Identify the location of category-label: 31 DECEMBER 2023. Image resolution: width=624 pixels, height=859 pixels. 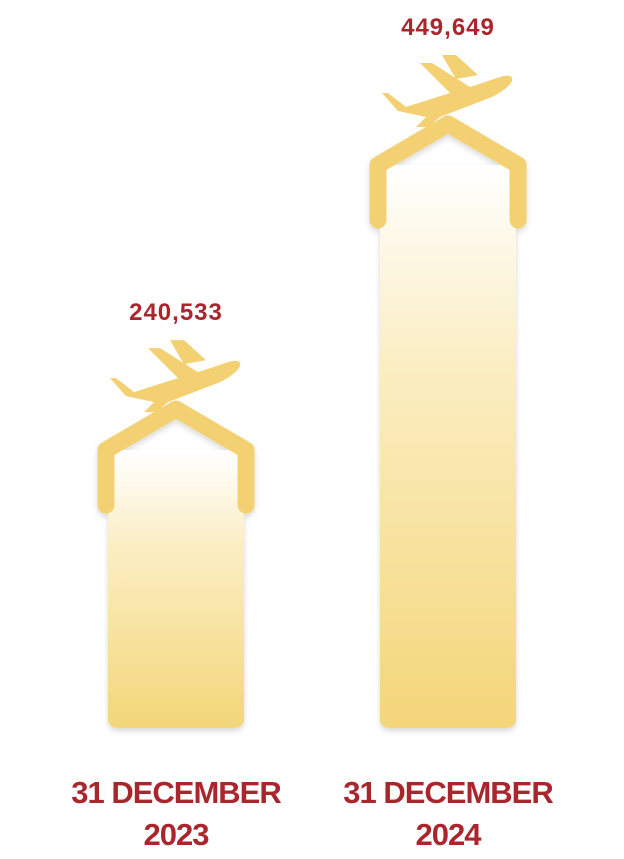
(176, 813).